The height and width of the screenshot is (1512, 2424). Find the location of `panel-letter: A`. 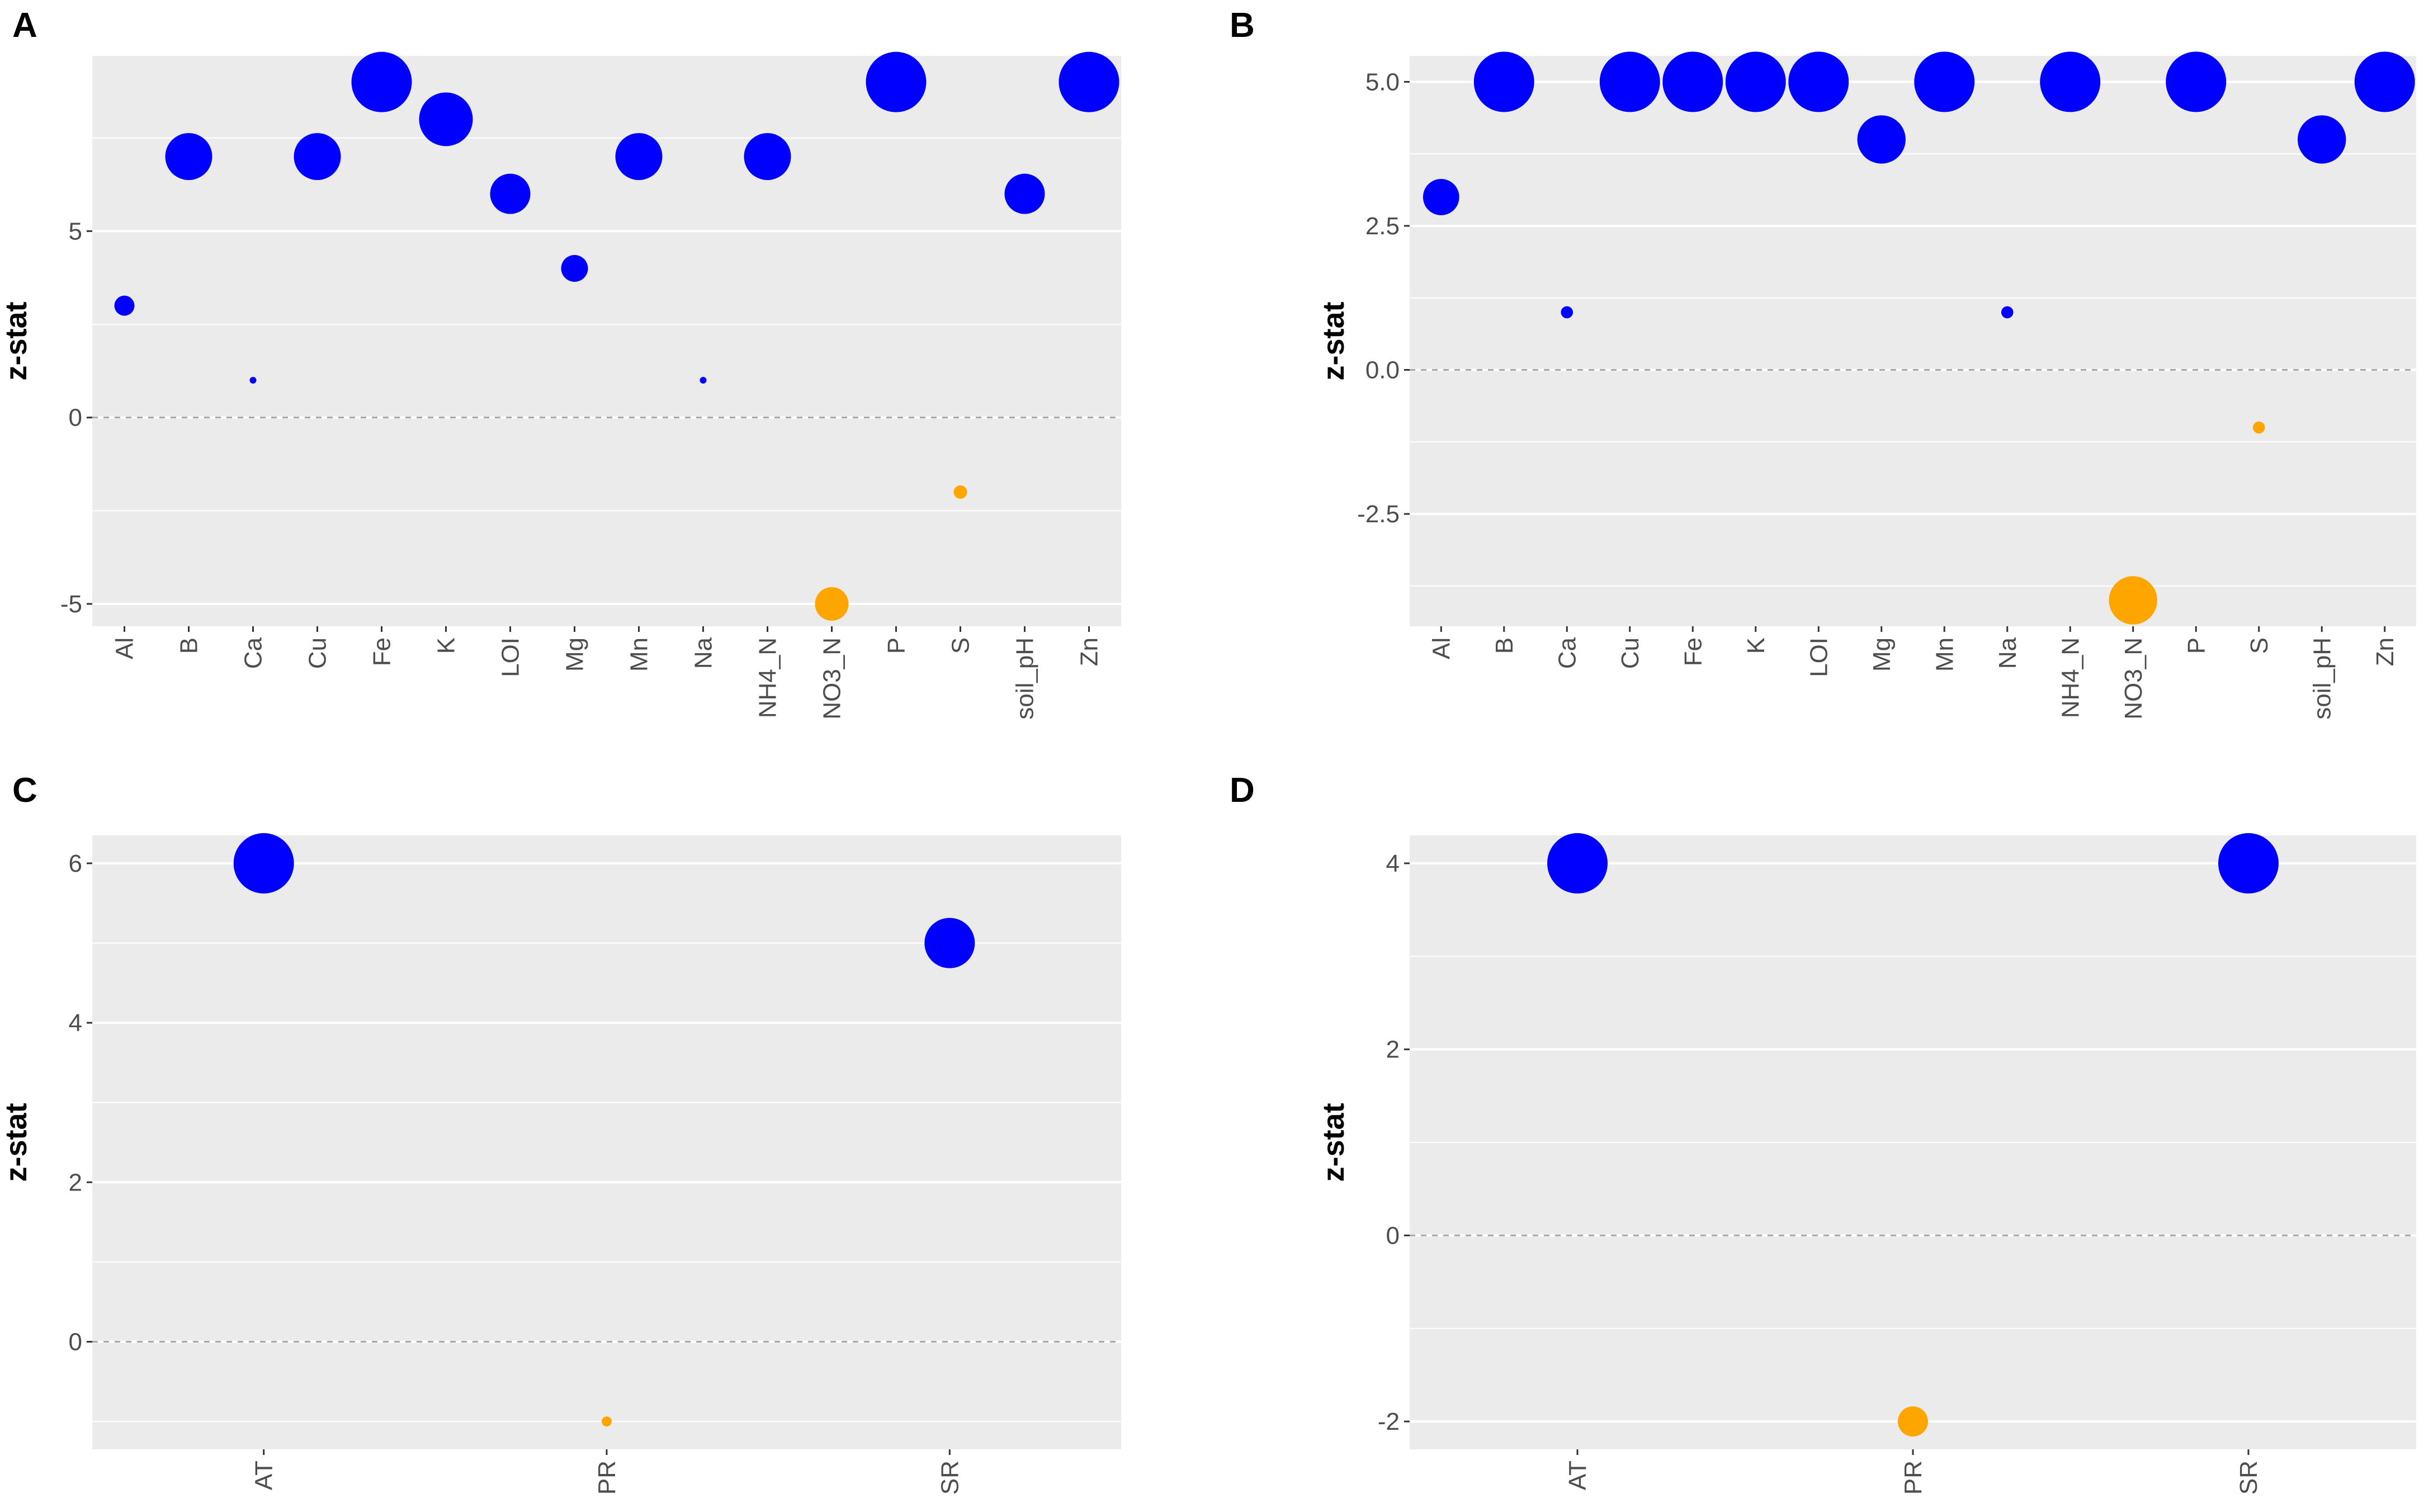

panel-letter: A is located at coordinates (24, 25).